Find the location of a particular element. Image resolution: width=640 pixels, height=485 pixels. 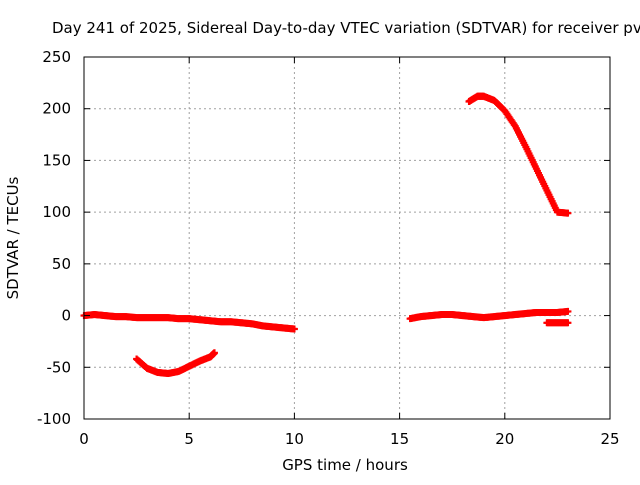

y-tick-label: 100 is located at coordinates (56, 212).